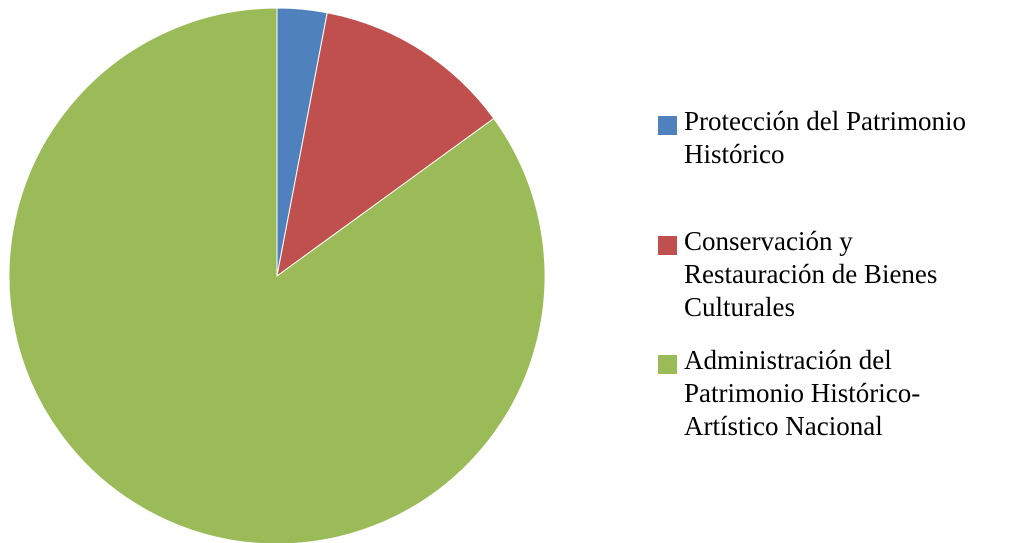 The image size is (1021, 543). Describe the element at coordinates (825, 137) in the screenshot. I see `legend-label: Protección del Patrimonio Histórico` at that location.